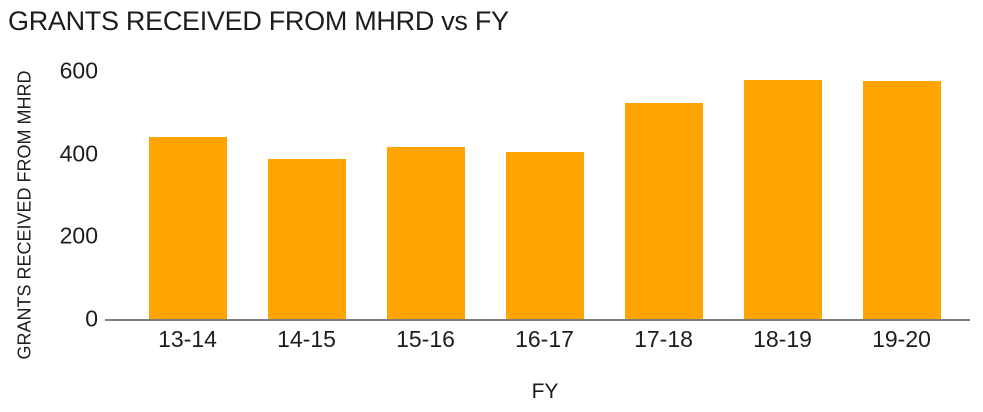 This screenshot has width=983, height=412. What do you see at coordinates (901, 339) in the screenshot?
I see `x-tick-label: 19-20` at bounding box center [901, 339].